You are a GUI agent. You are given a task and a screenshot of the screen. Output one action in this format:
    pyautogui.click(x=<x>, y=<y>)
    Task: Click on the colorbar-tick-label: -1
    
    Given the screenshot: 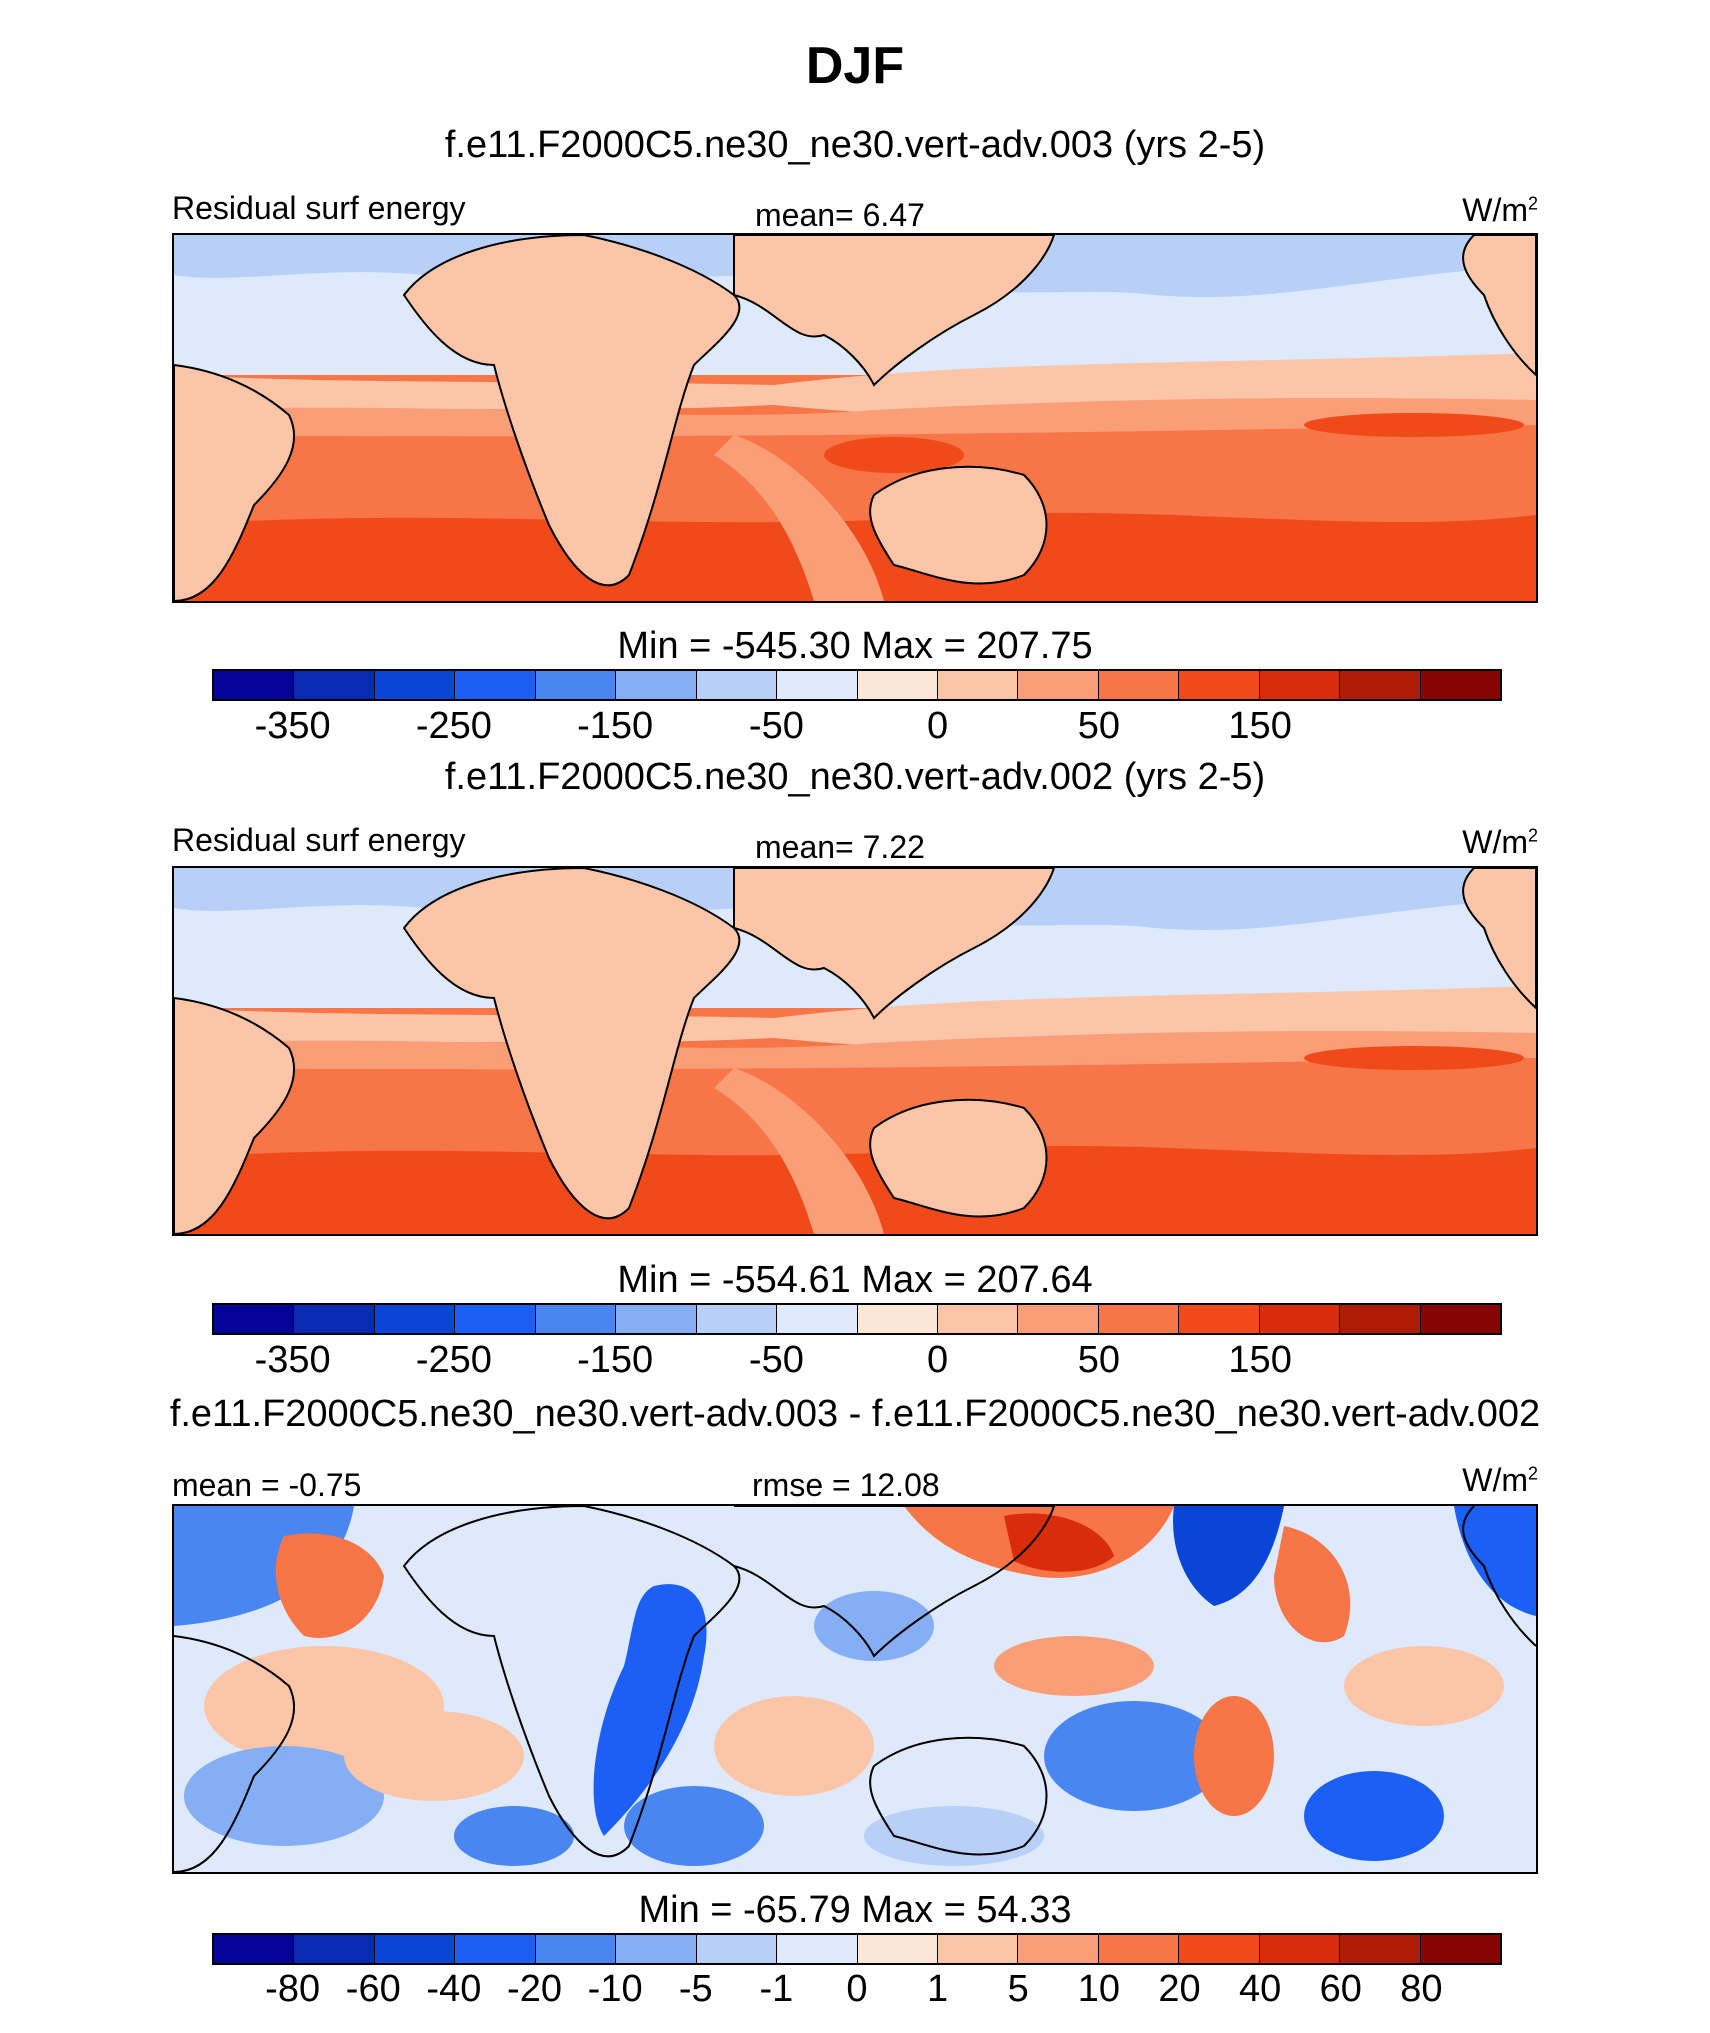 What is the action you would take?
    pyautogui.click(x=776, y=1989)
    